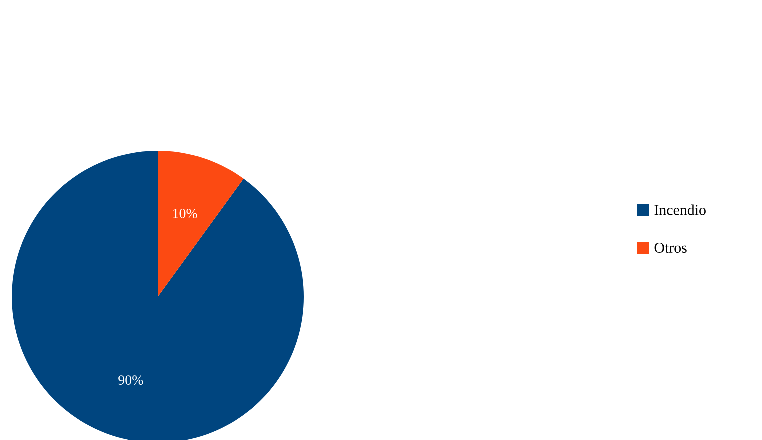  Describe the element at coordinates (131, 381) in the screenshot. I see `data-label: 90%` at that location.